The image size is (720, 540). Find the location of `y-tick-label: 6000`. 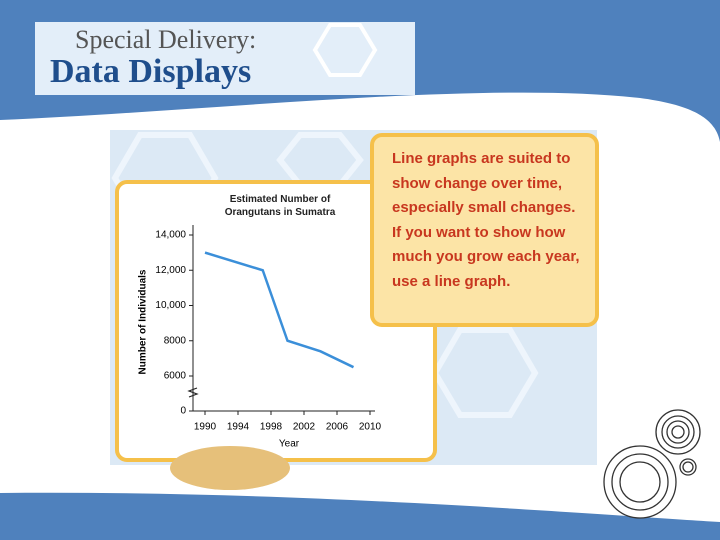

y-tick-label: 6000 is located at coordinates (175, 376).